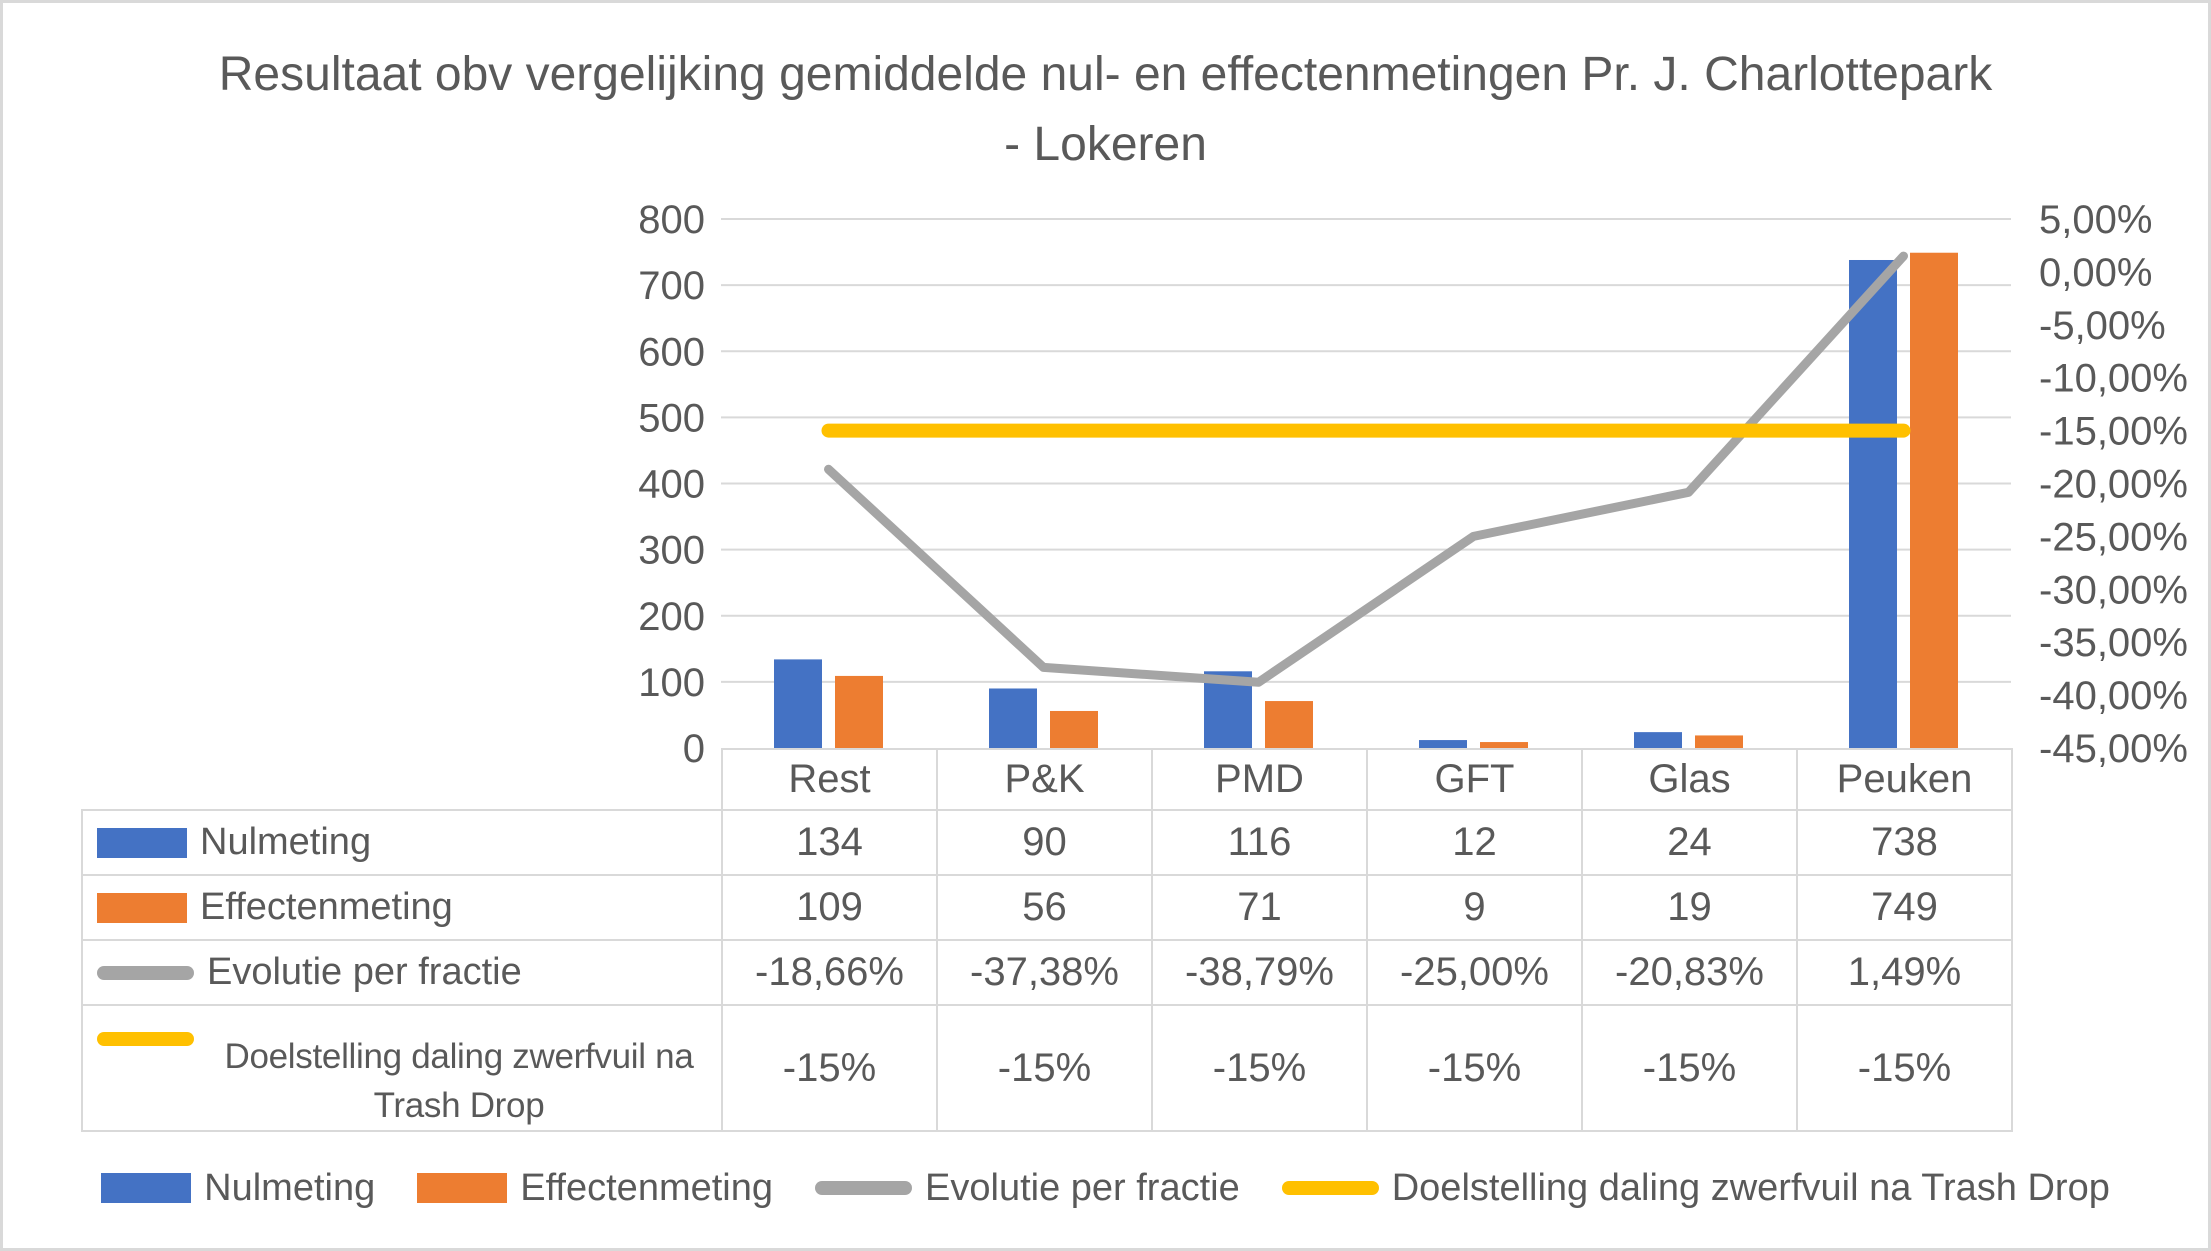 Image resolution: width=2211 pixels, height=1251 pixels. Describe the element at coordinates (2113, 379) in the screenshot. I see `right-axis-label: -10,00%` at that location.